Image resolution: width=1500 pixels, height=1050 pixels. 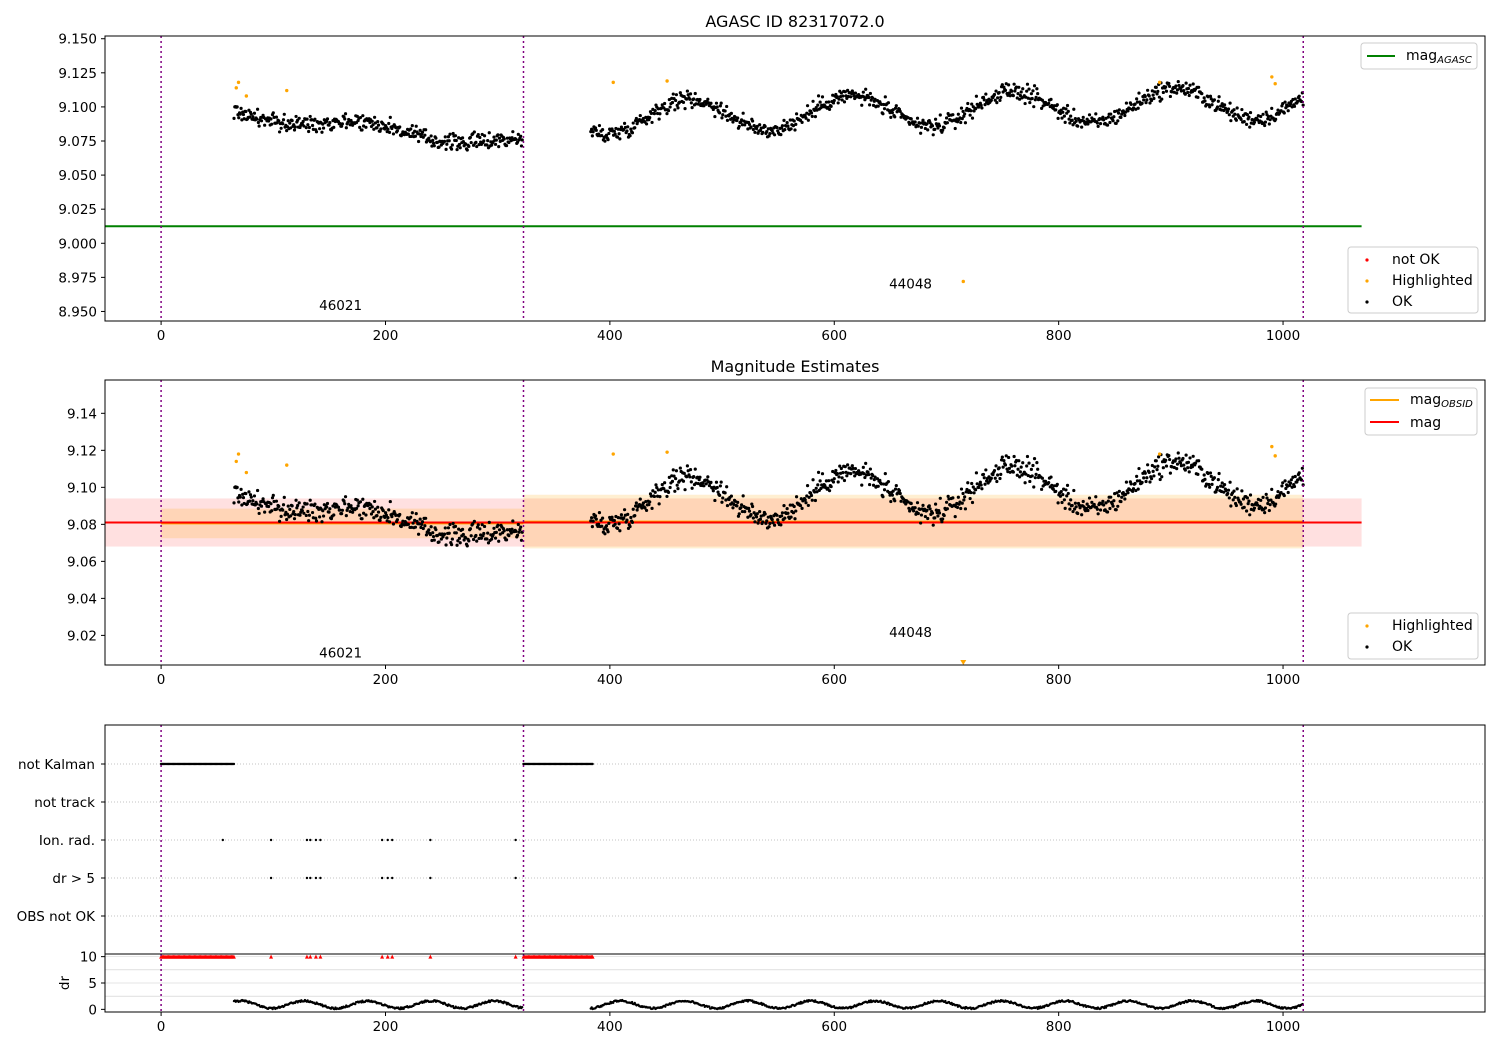 What do you see at coordinates (77, 244) in the screenshot?
I see `y-tick-label: 9.000` at bounding box center [77, 244].